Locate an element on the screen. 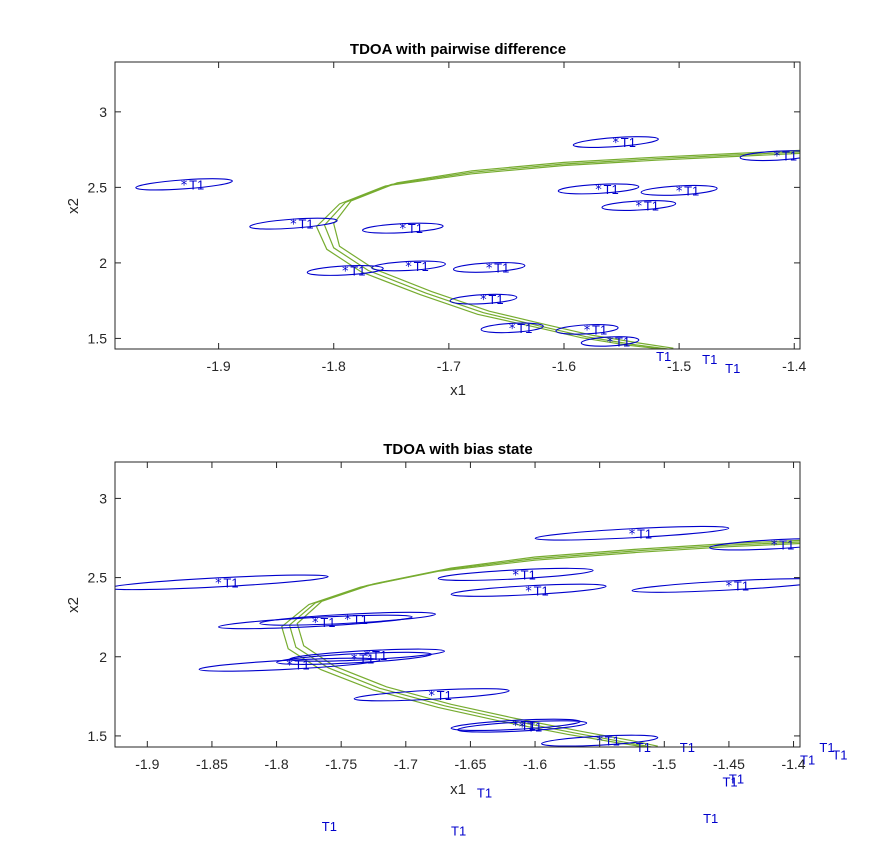  subplot-title: TDOA with pairwise difference is located at coordinates (458, 49).